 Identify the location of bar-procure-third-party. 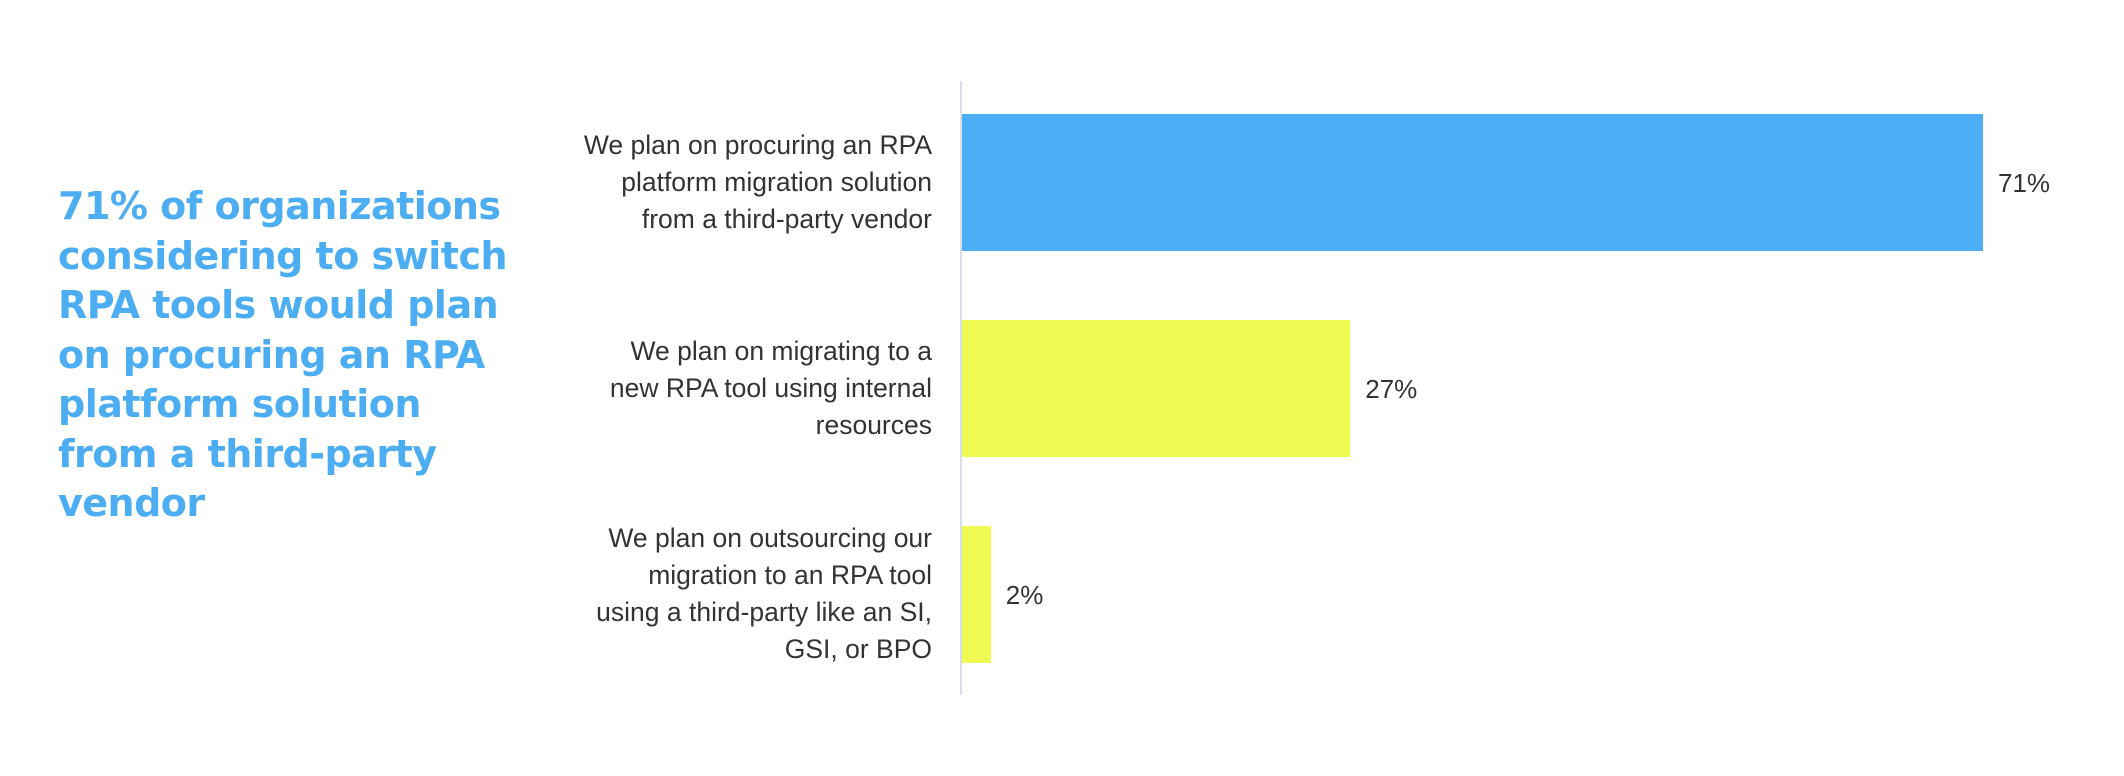
(1472, 182).